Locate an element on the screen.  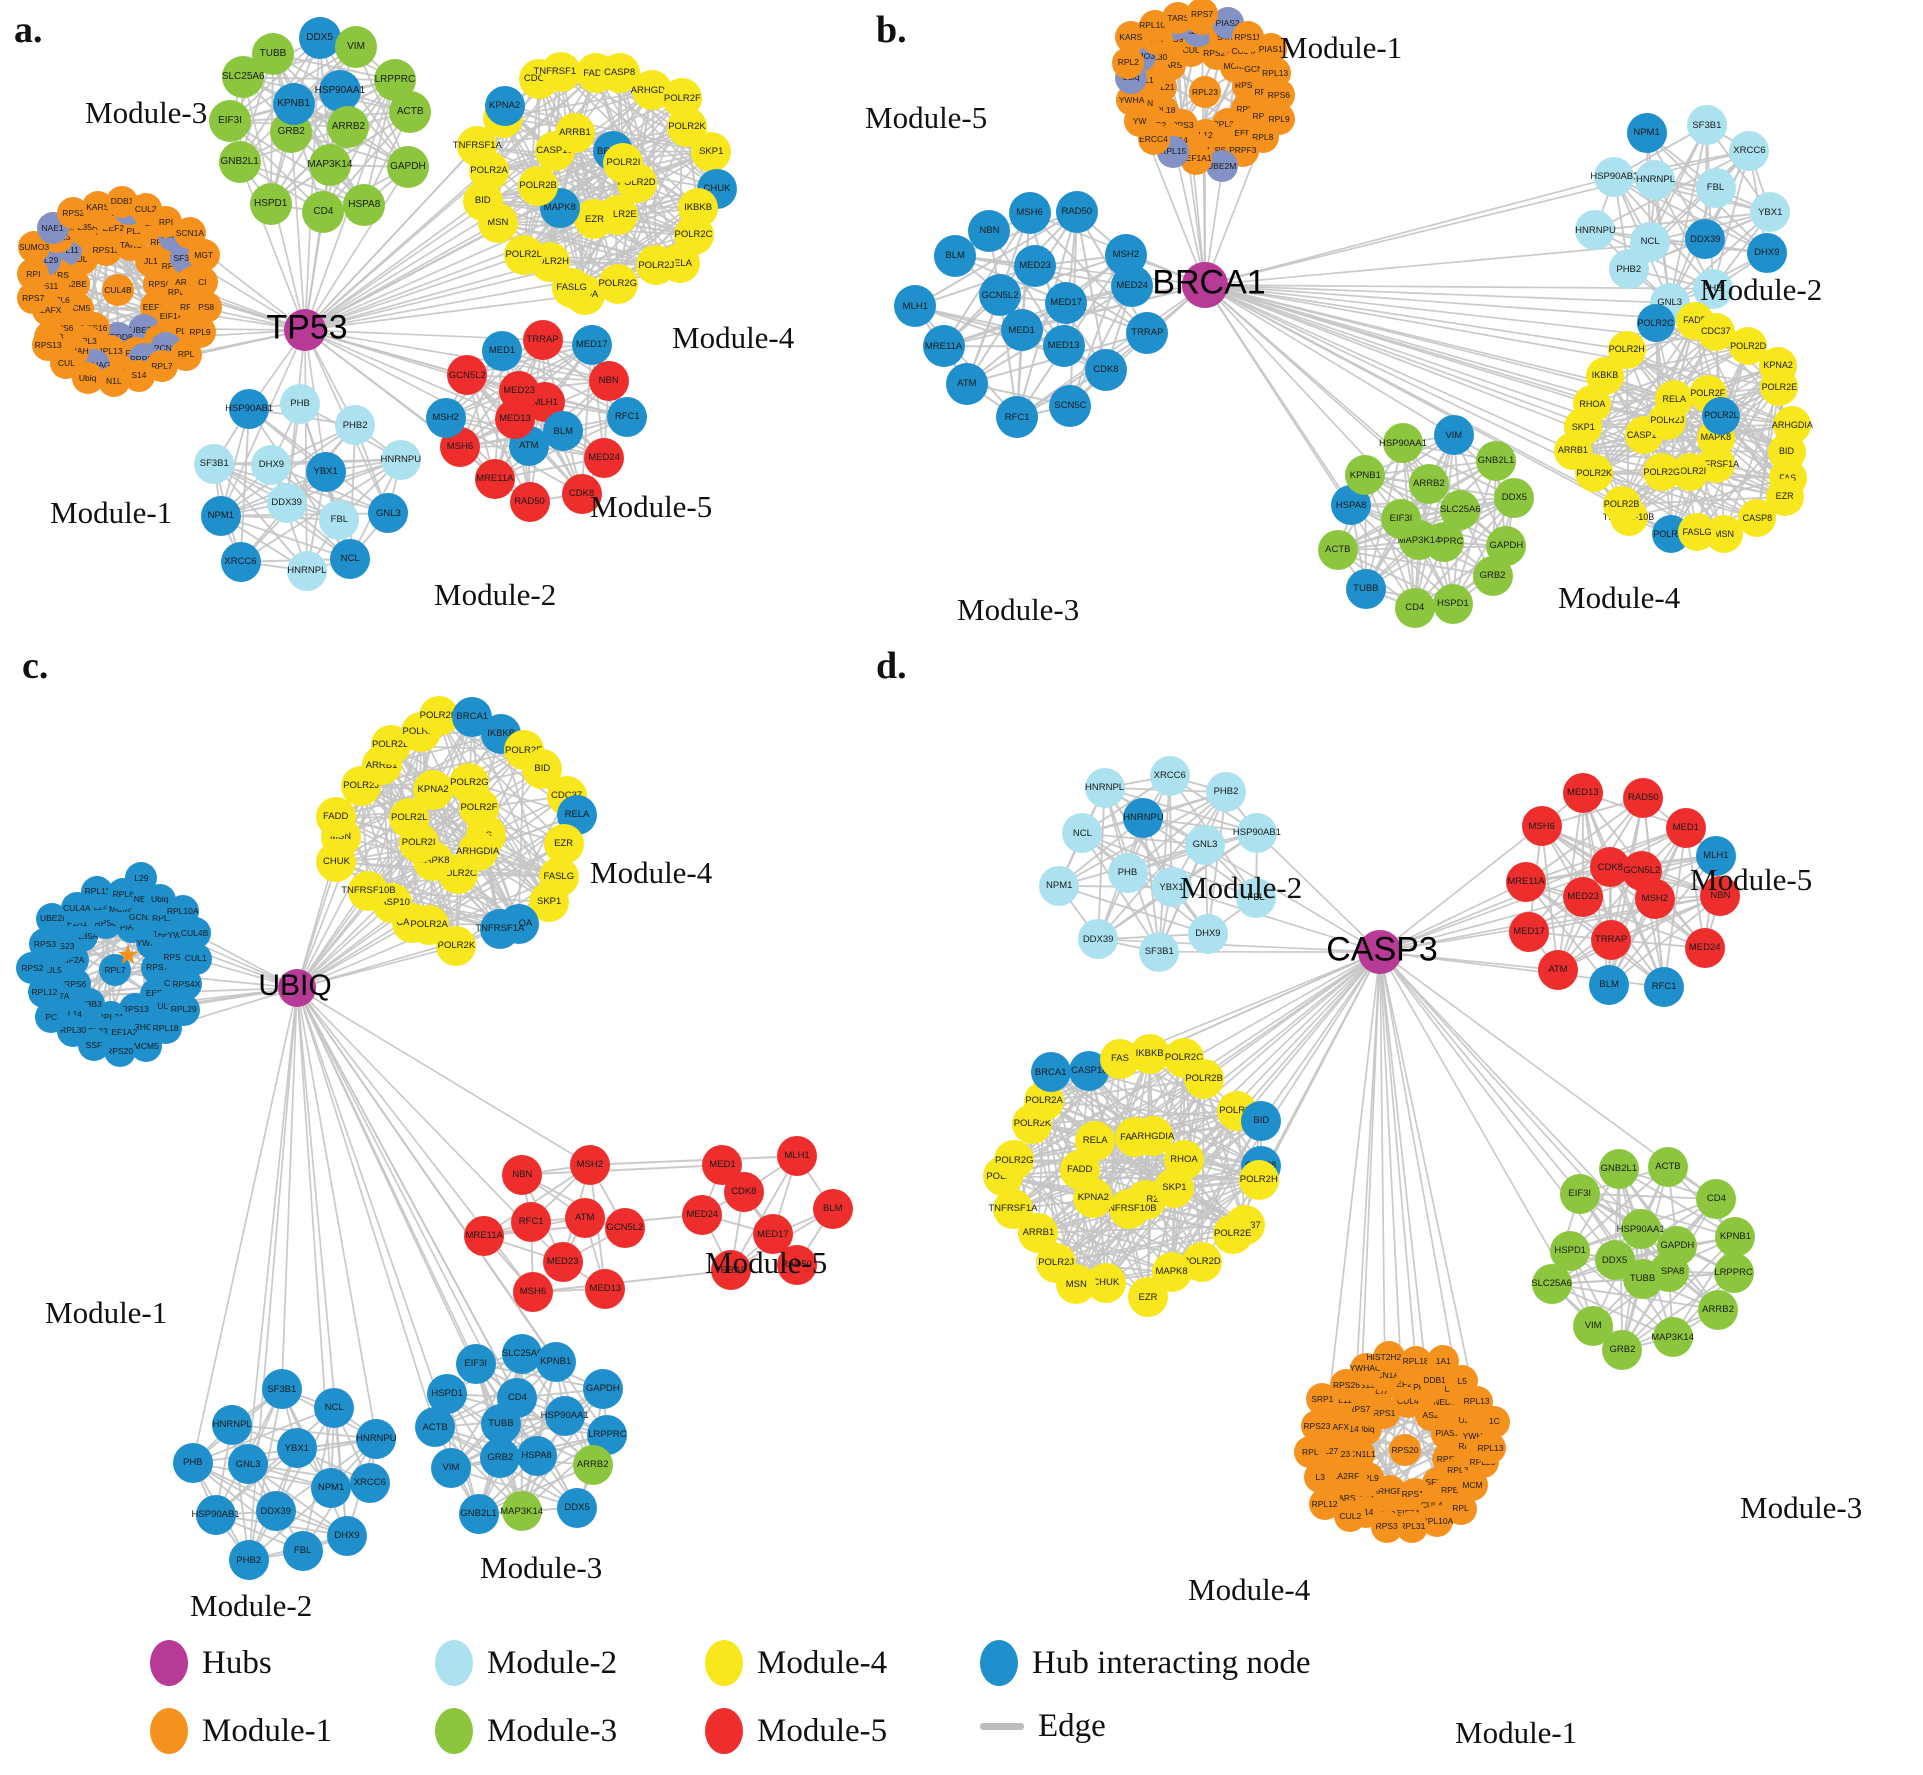
module5-node: MED17 is located at coordinates (591, 344).